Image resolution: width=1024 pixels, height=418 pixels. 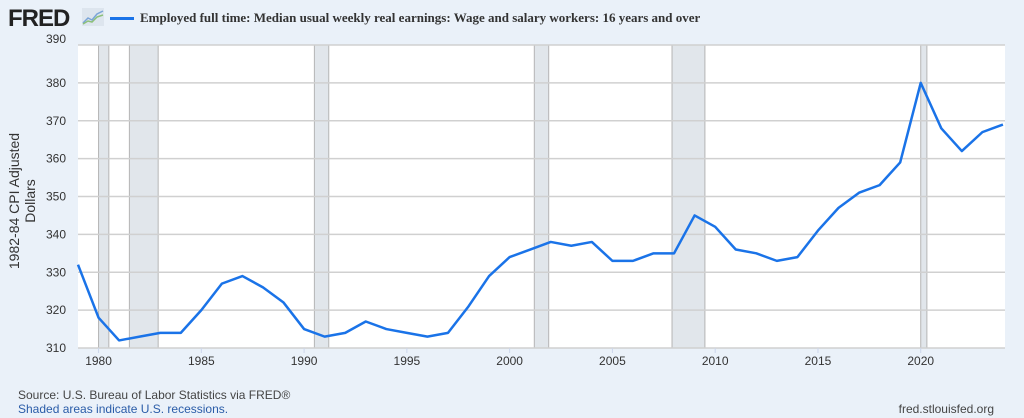 What do you see at coordinates (946, 409) in the screenshot?
I see `site-url: fred.stlouisfed.org` at bounding box center [946, 409].